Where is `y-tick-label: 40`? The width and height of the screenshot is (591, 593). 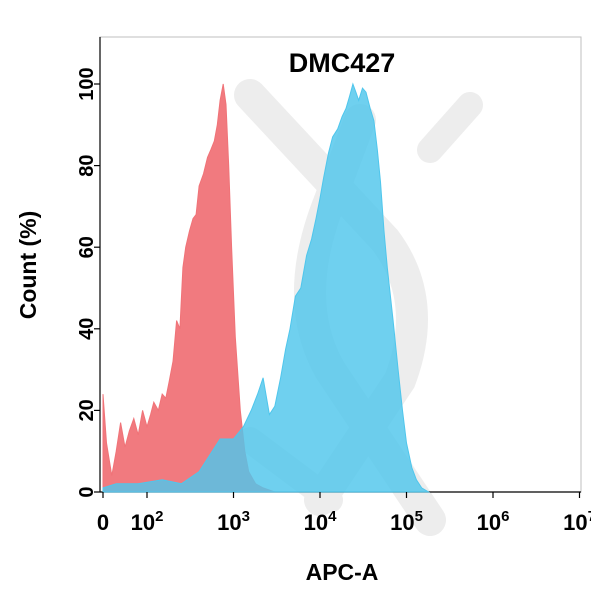 y-tick-label: 40 is located at coordinates (87, 329).